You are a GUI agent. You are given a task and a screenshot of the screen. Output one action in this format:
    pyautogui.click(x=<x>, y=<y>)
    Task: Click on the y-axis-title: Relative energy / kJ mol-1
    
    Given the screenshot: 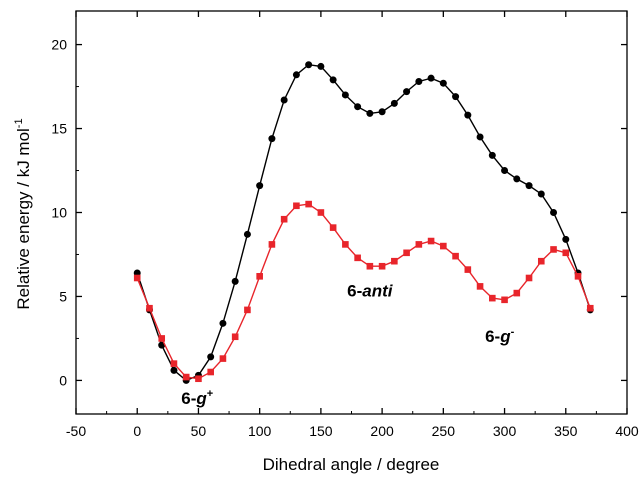 What is the action you would take?
    pyautogui.click(x=23, y=213)
    